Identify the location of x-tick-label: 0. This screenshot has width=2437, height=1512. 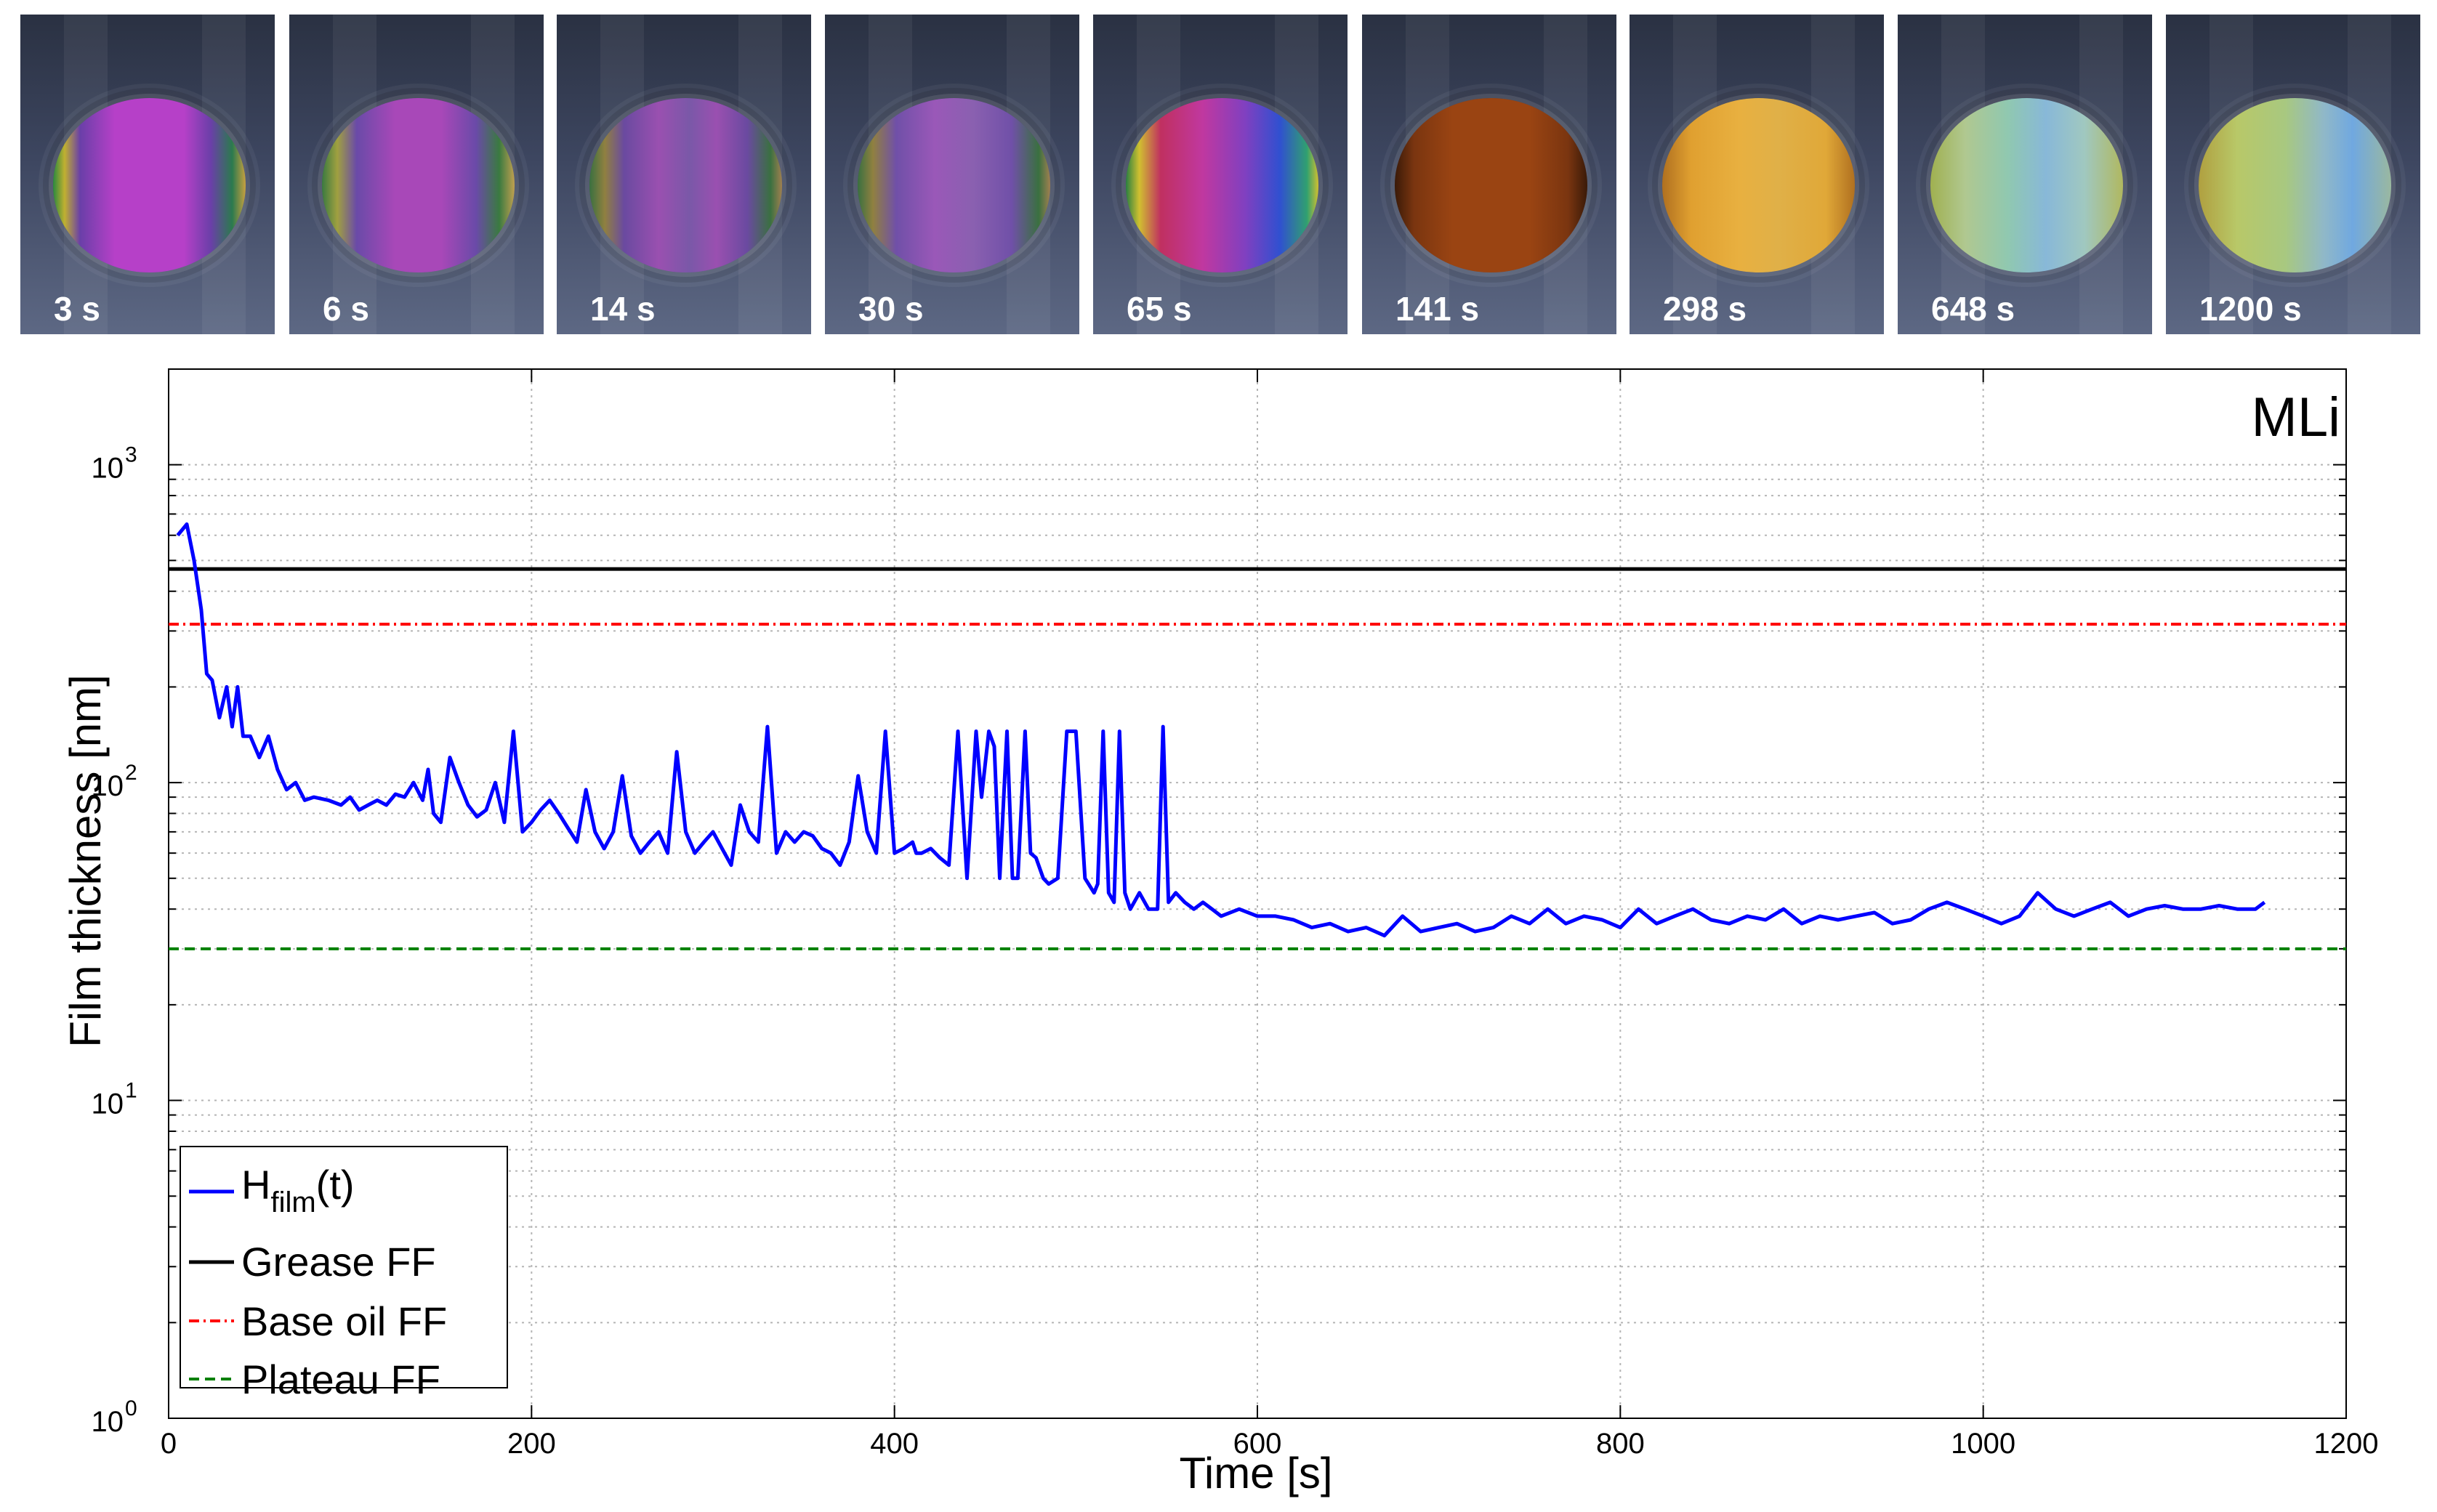
(169, 1444).